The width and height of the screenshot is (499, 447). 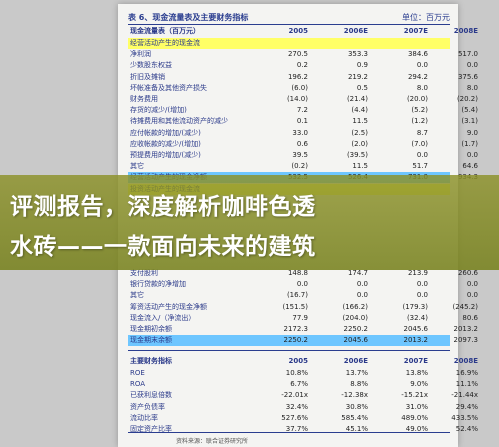 I want to click on row-label: 其它, so click(x=137, y=166).